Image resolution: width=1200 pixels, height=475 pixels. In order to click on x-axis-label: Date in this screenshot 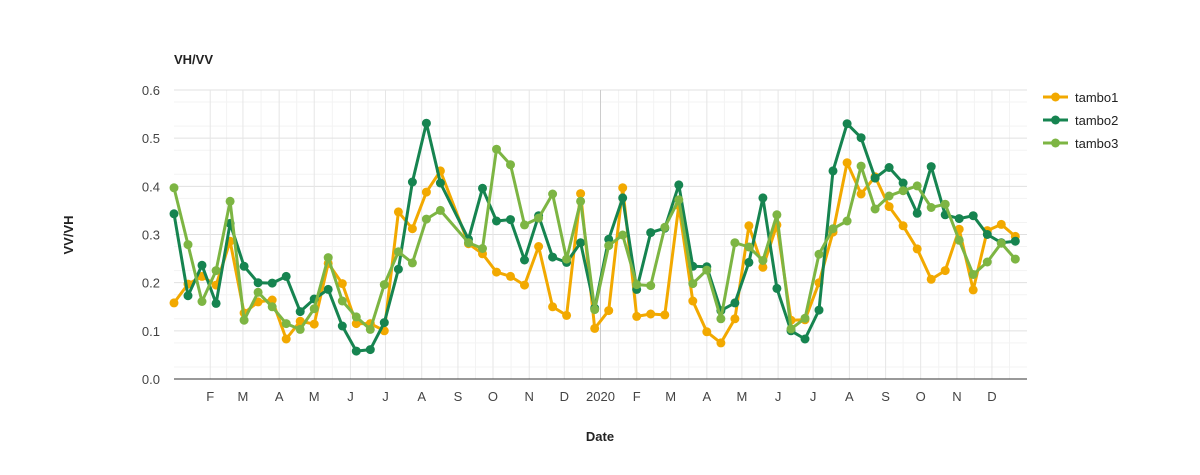, I will do `click(600, 436)`.